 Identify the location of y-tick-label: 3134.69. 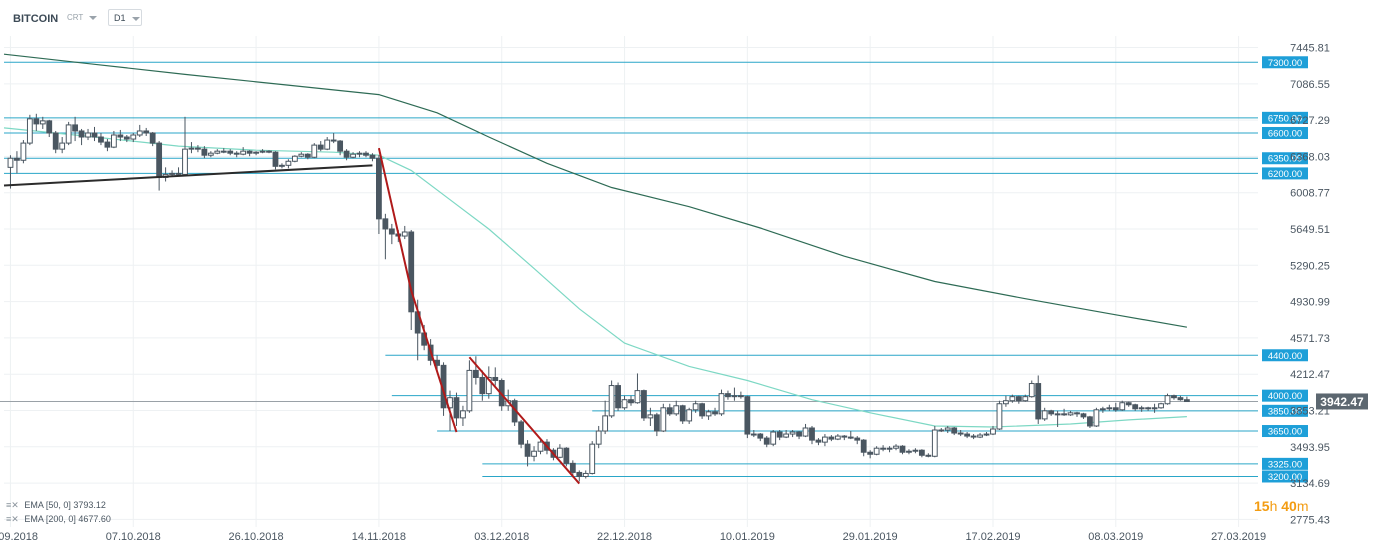
(1310, 484).